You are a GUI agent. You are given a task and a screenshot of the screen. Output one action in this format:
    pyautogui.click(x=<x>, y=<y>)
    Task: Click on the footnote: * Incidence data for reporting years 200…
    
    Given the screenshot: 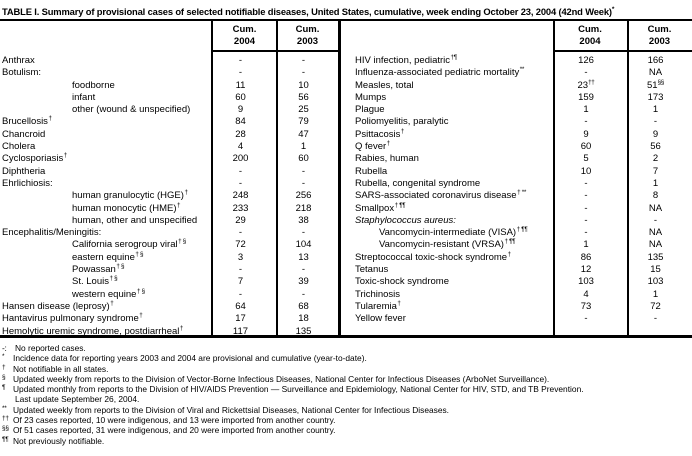 What is the action you would take?
    pyautogui.click(x=347, y=358)
    